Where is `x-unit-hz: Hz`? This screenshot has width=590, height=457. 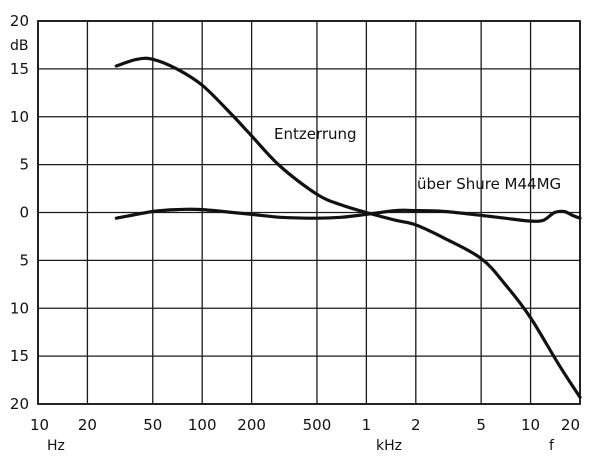 x-unit-hz: Hz is located at coordinates (56, 446).